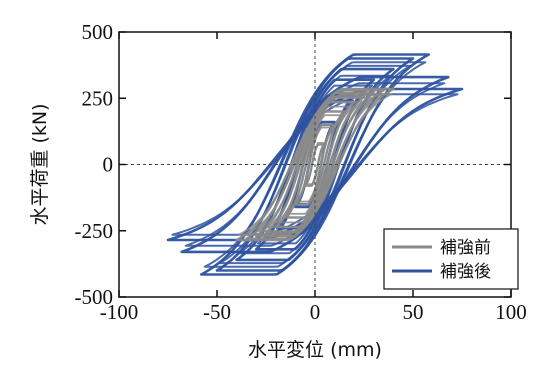 This screenshot has height=365, width=539. I want to click on x-tick-label: 50, so click(413, 312).